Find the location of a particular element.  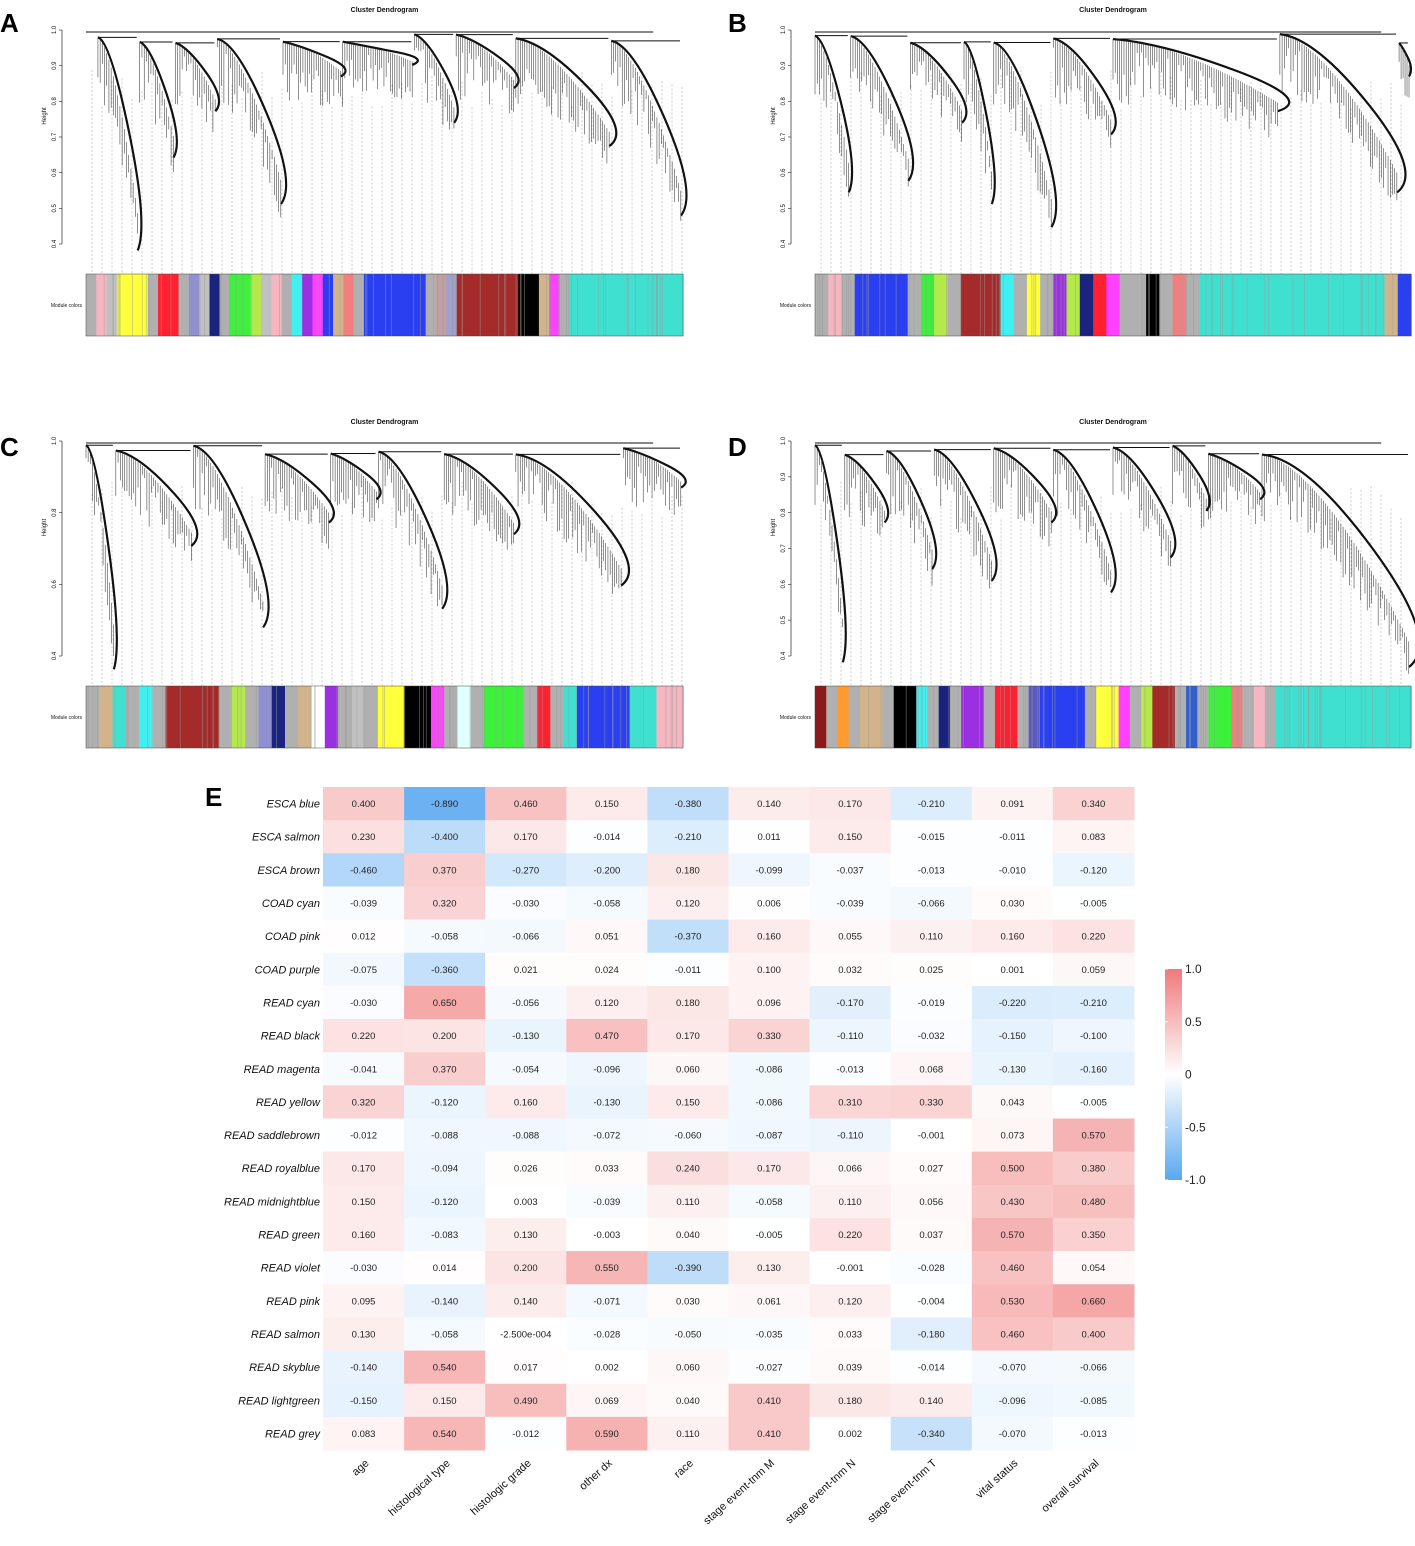

heatmap-cell-value: -0.027 is located at coordinates (769, 1368).